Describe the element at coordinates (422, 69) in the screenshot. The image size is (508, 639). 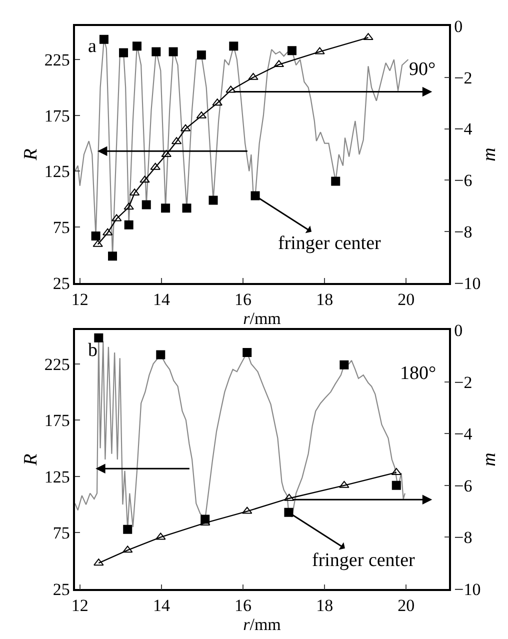
I see `annotation: 90°` at that location.